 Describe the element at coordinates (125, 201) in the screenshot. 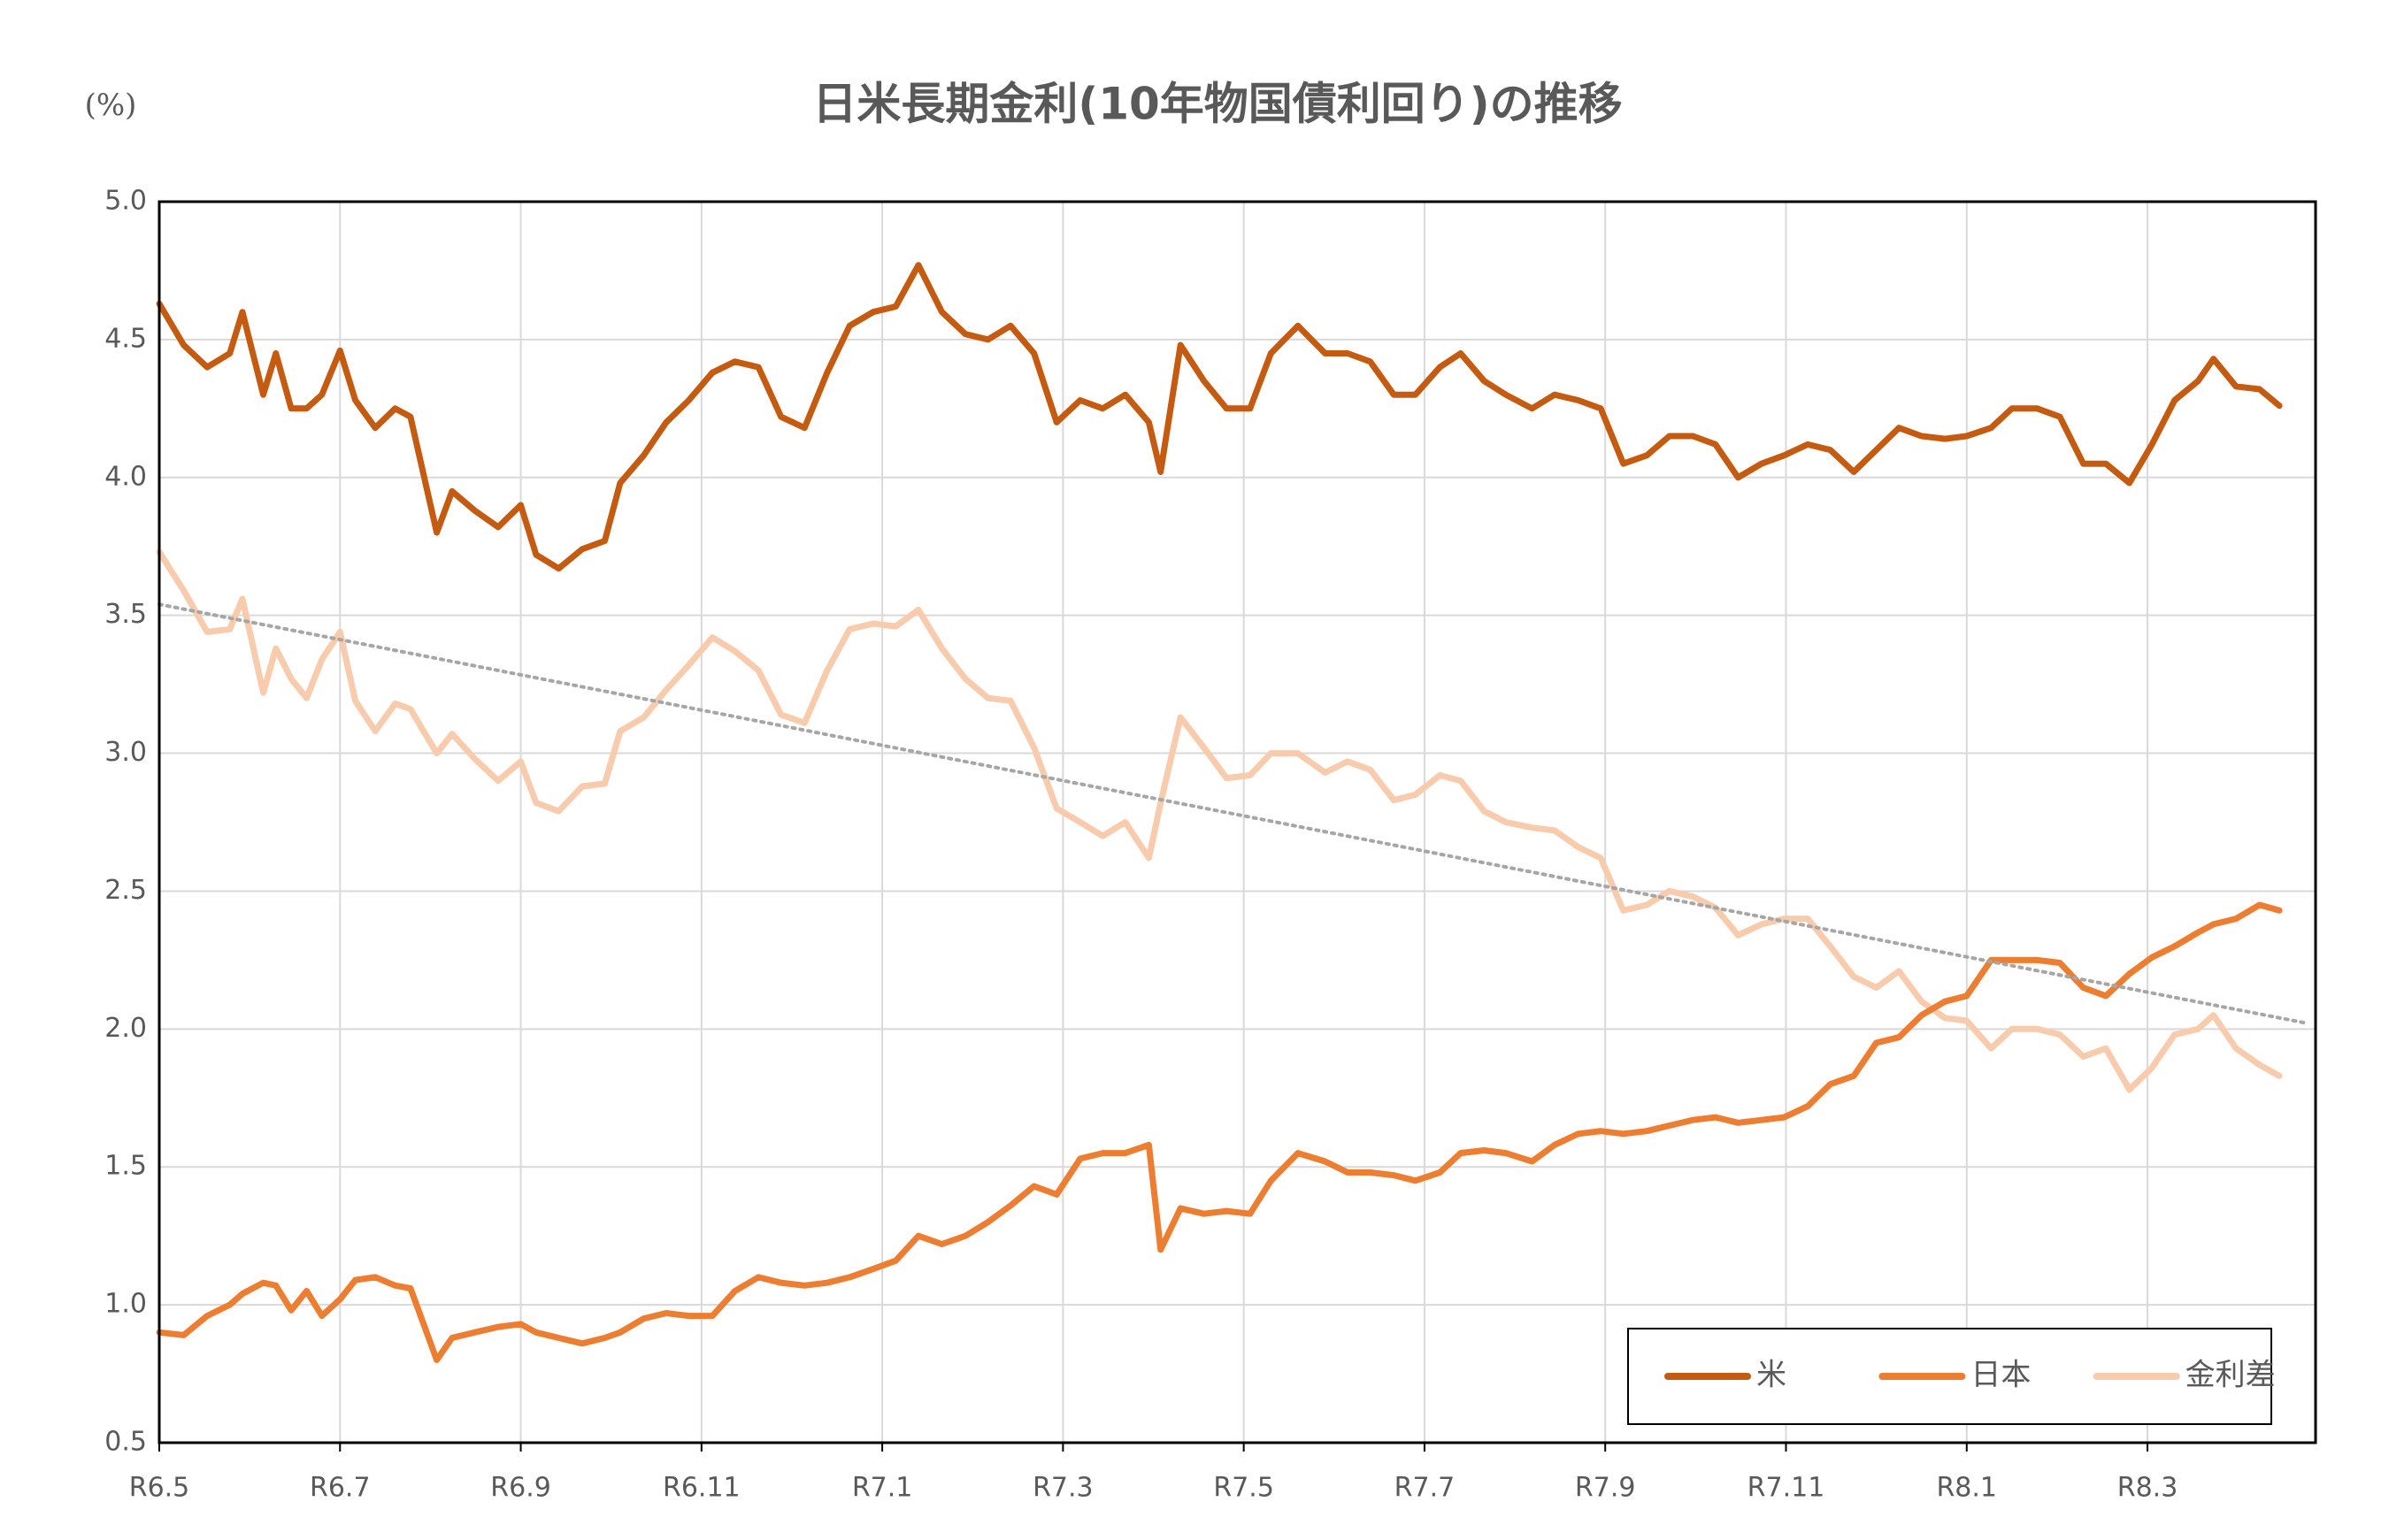

I see `y-tick-label: 5.0` at that location.